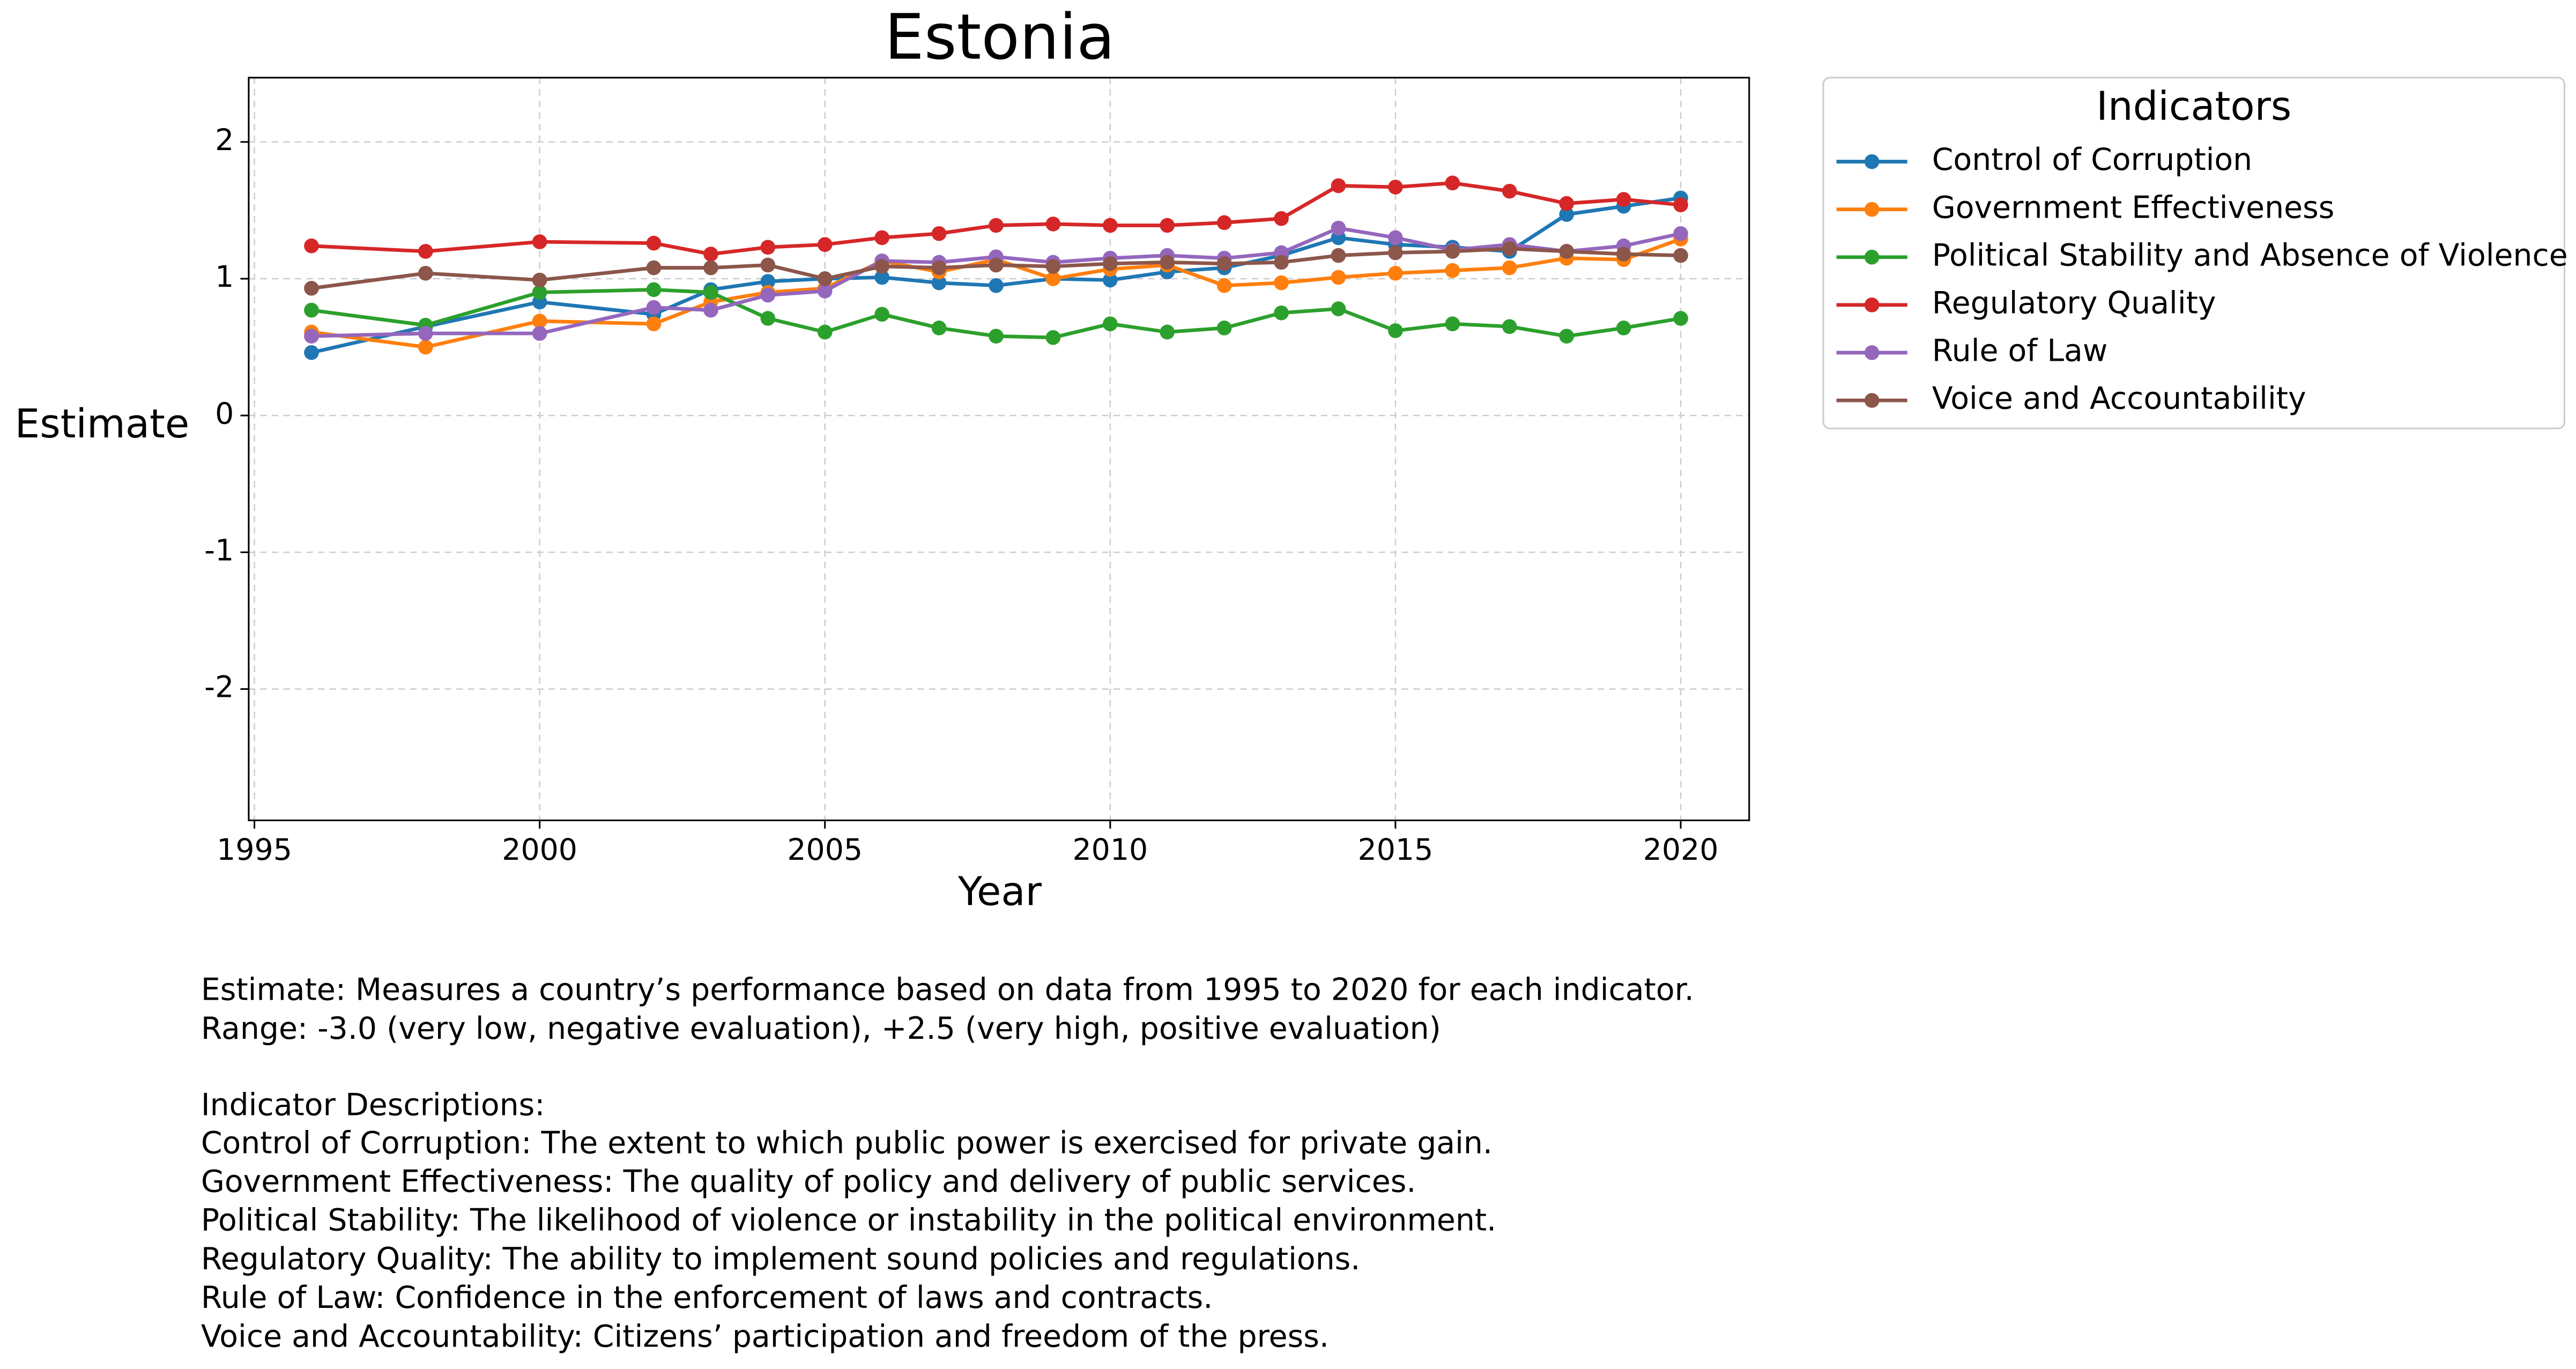 This screenshot has width=2576, height=1369. Describe the element at coordinates (1000, 892) in the screenshot. I see `x-axis-label: Year` at that location.